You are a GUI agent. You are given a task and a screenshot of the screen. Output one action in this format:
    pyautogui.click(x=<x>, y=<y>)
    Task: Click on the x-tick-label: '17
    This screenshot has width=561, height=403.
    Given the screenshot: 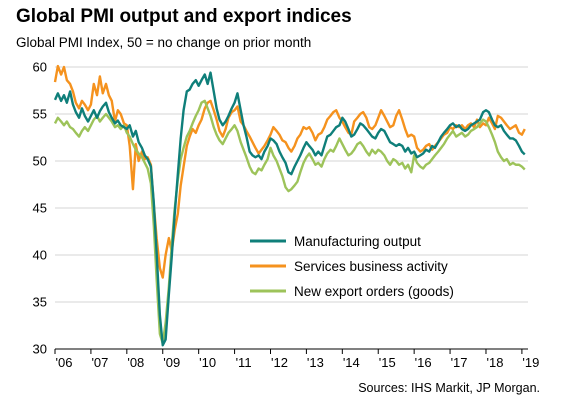 What is the action you would take?
    pyautogui.click(x=459, y=362)
    